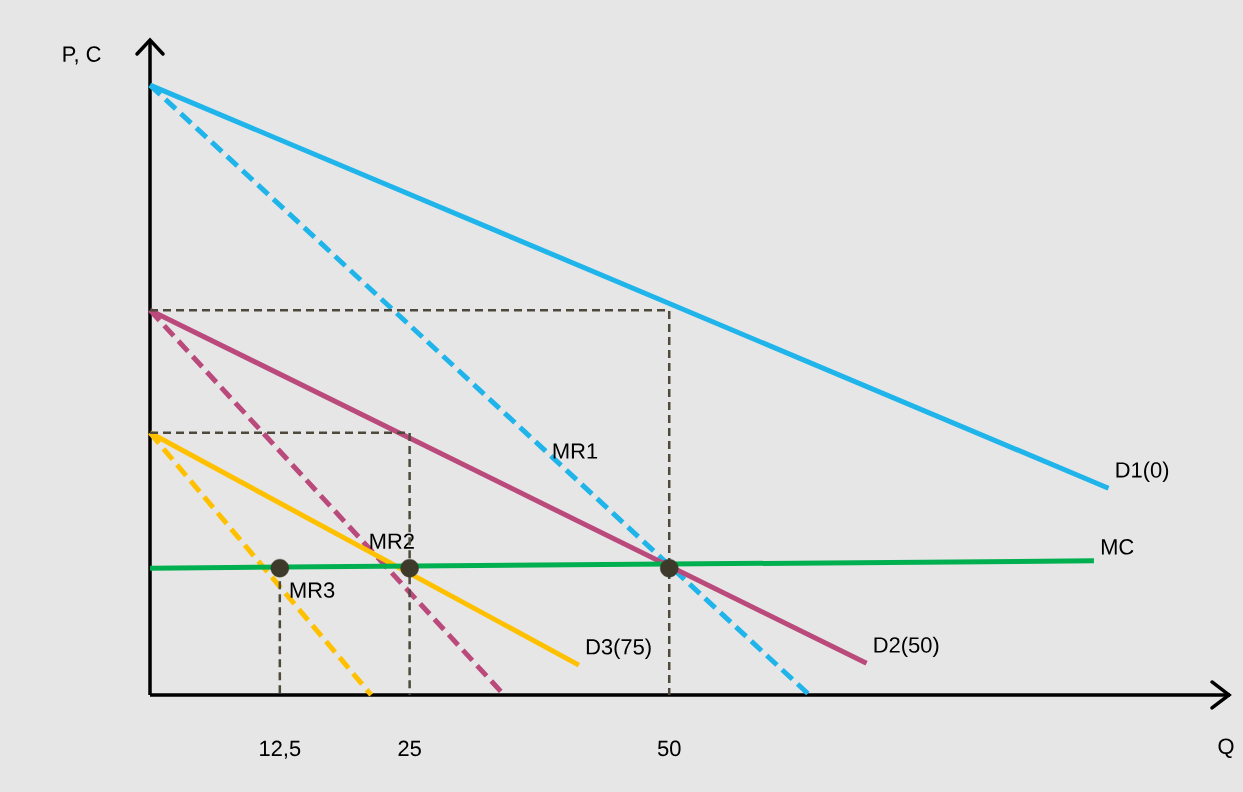 The width and height of the screenshot is (1243, 792). What do you see at coordinates (312, 590) in the screenshot?
I see `series-label: MR3` at bounding box center [312, 590].